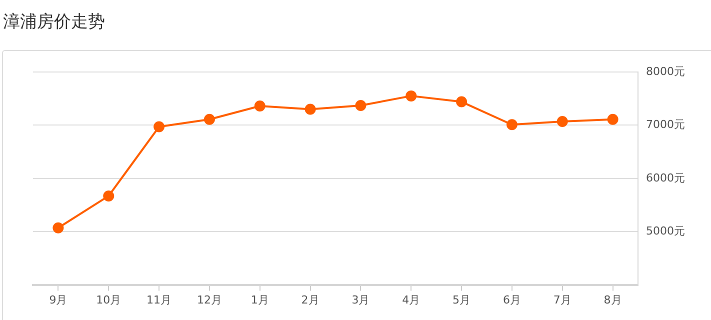 Image resolution: width=711 pixels, height=320 pixels. Describe the element at coordinates (613, 299) in the screenshot. I see `x-tick-label: 8月` at that location.